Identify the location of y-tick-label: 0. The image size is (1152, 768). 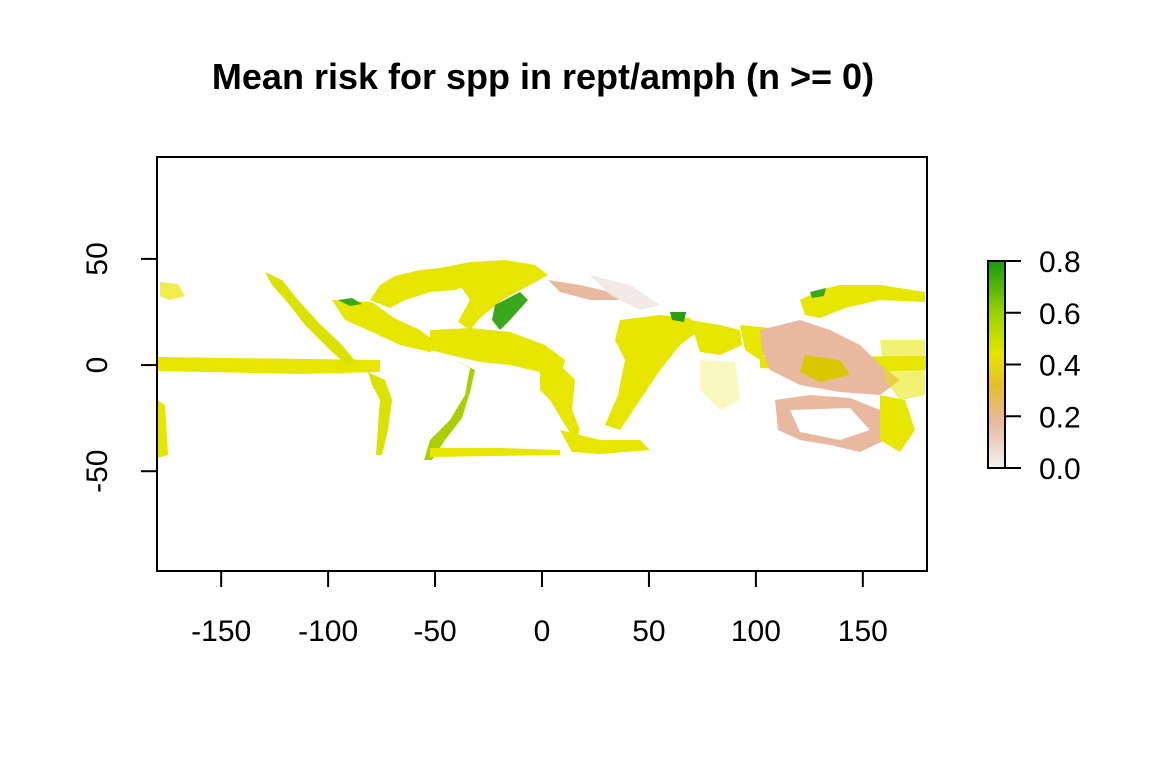
(97, 365).